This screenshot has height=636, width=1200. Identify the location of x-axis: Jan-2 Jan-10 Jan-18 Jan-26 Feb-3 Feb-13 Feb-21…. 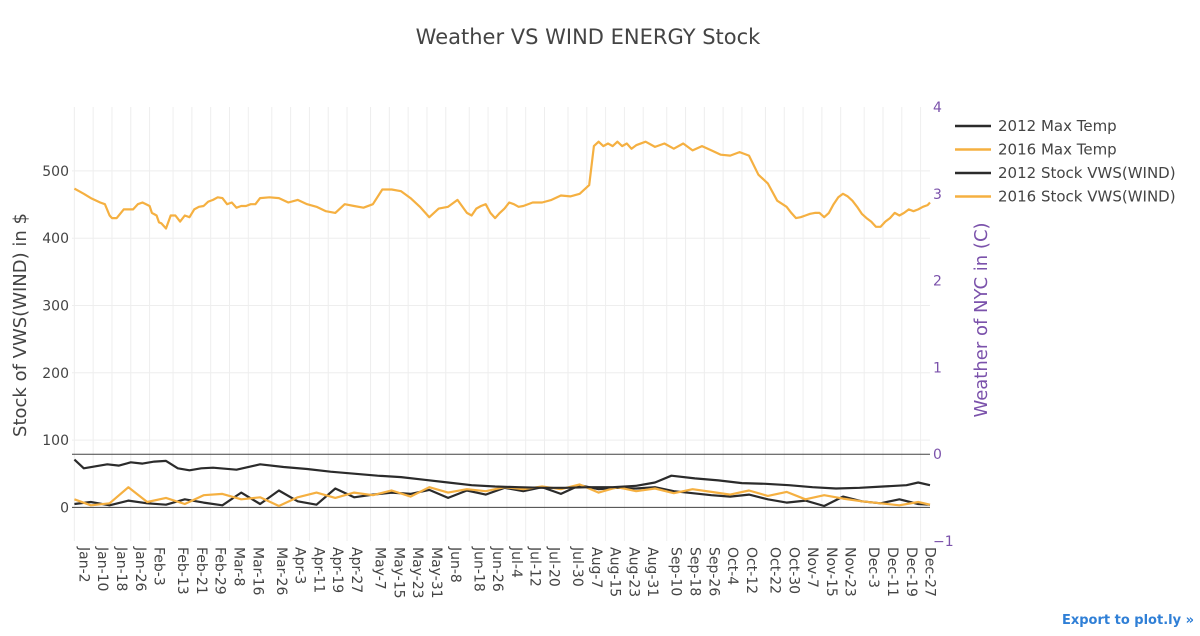
(506, 572).